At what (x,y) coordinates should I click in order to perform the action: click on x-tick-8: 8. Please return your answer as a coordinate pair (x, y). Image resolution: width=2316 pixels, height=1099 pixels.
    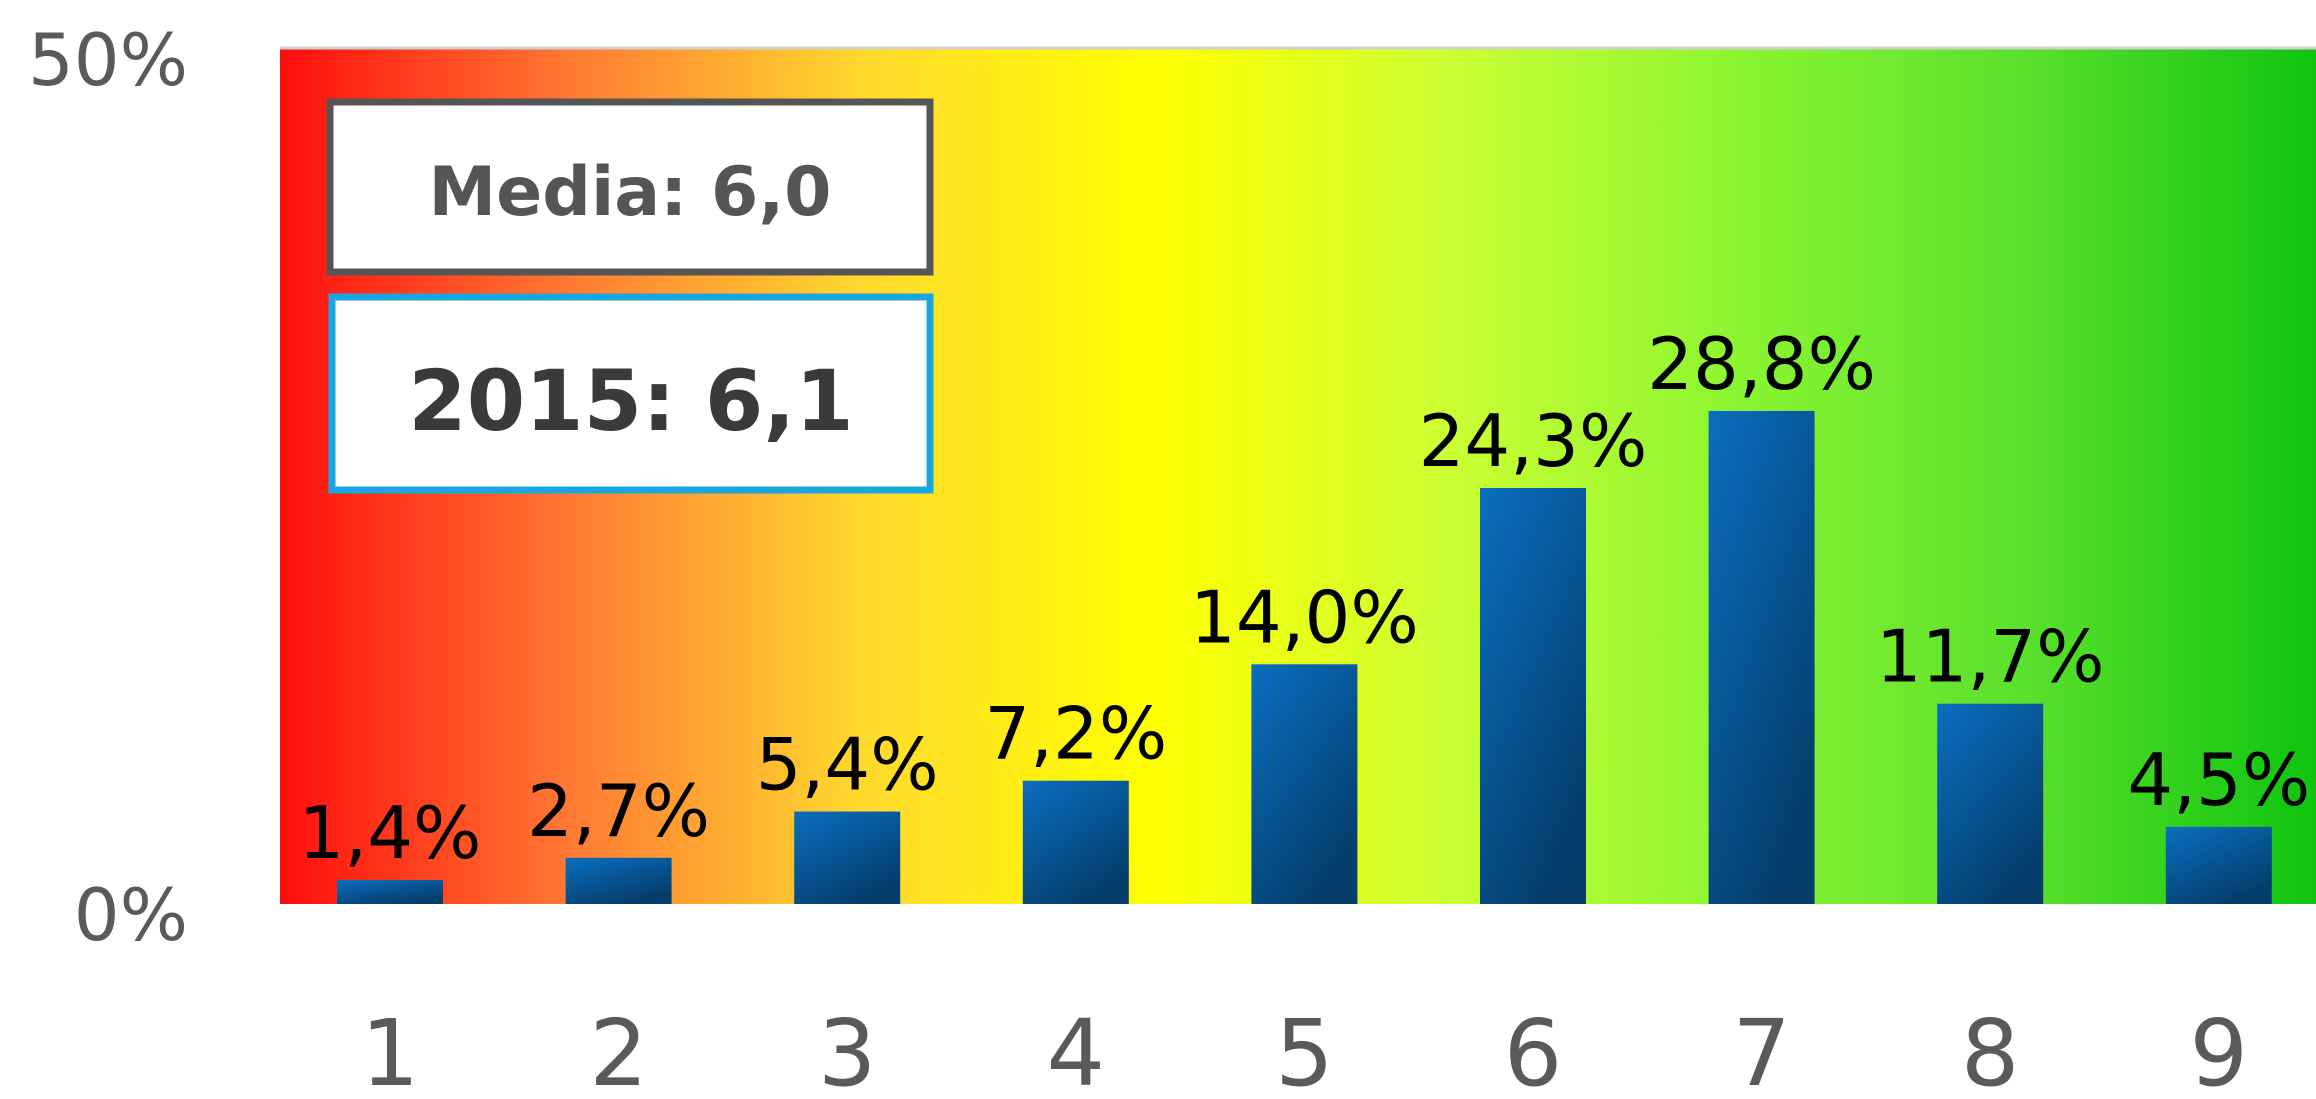
    Looking at the image, I should click on (1990, 1047).